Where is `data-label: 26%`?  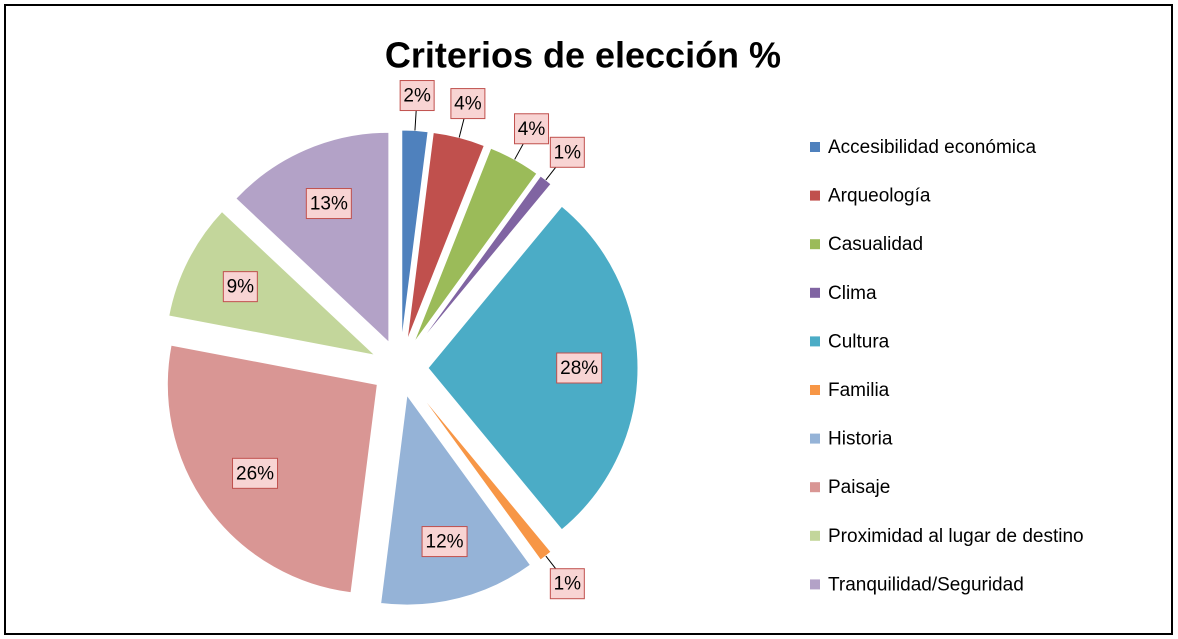
data-label: 26% is located at coordinates (255, 473).